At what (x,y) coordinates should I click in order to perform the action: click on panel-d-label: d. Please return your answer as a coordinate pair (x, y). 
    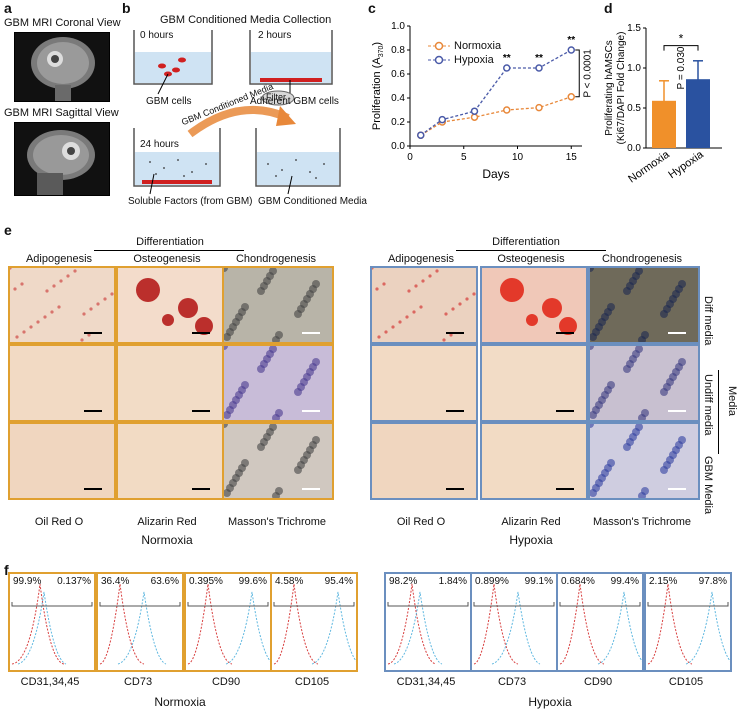
    Looking at the image, I should click on (608, 8).